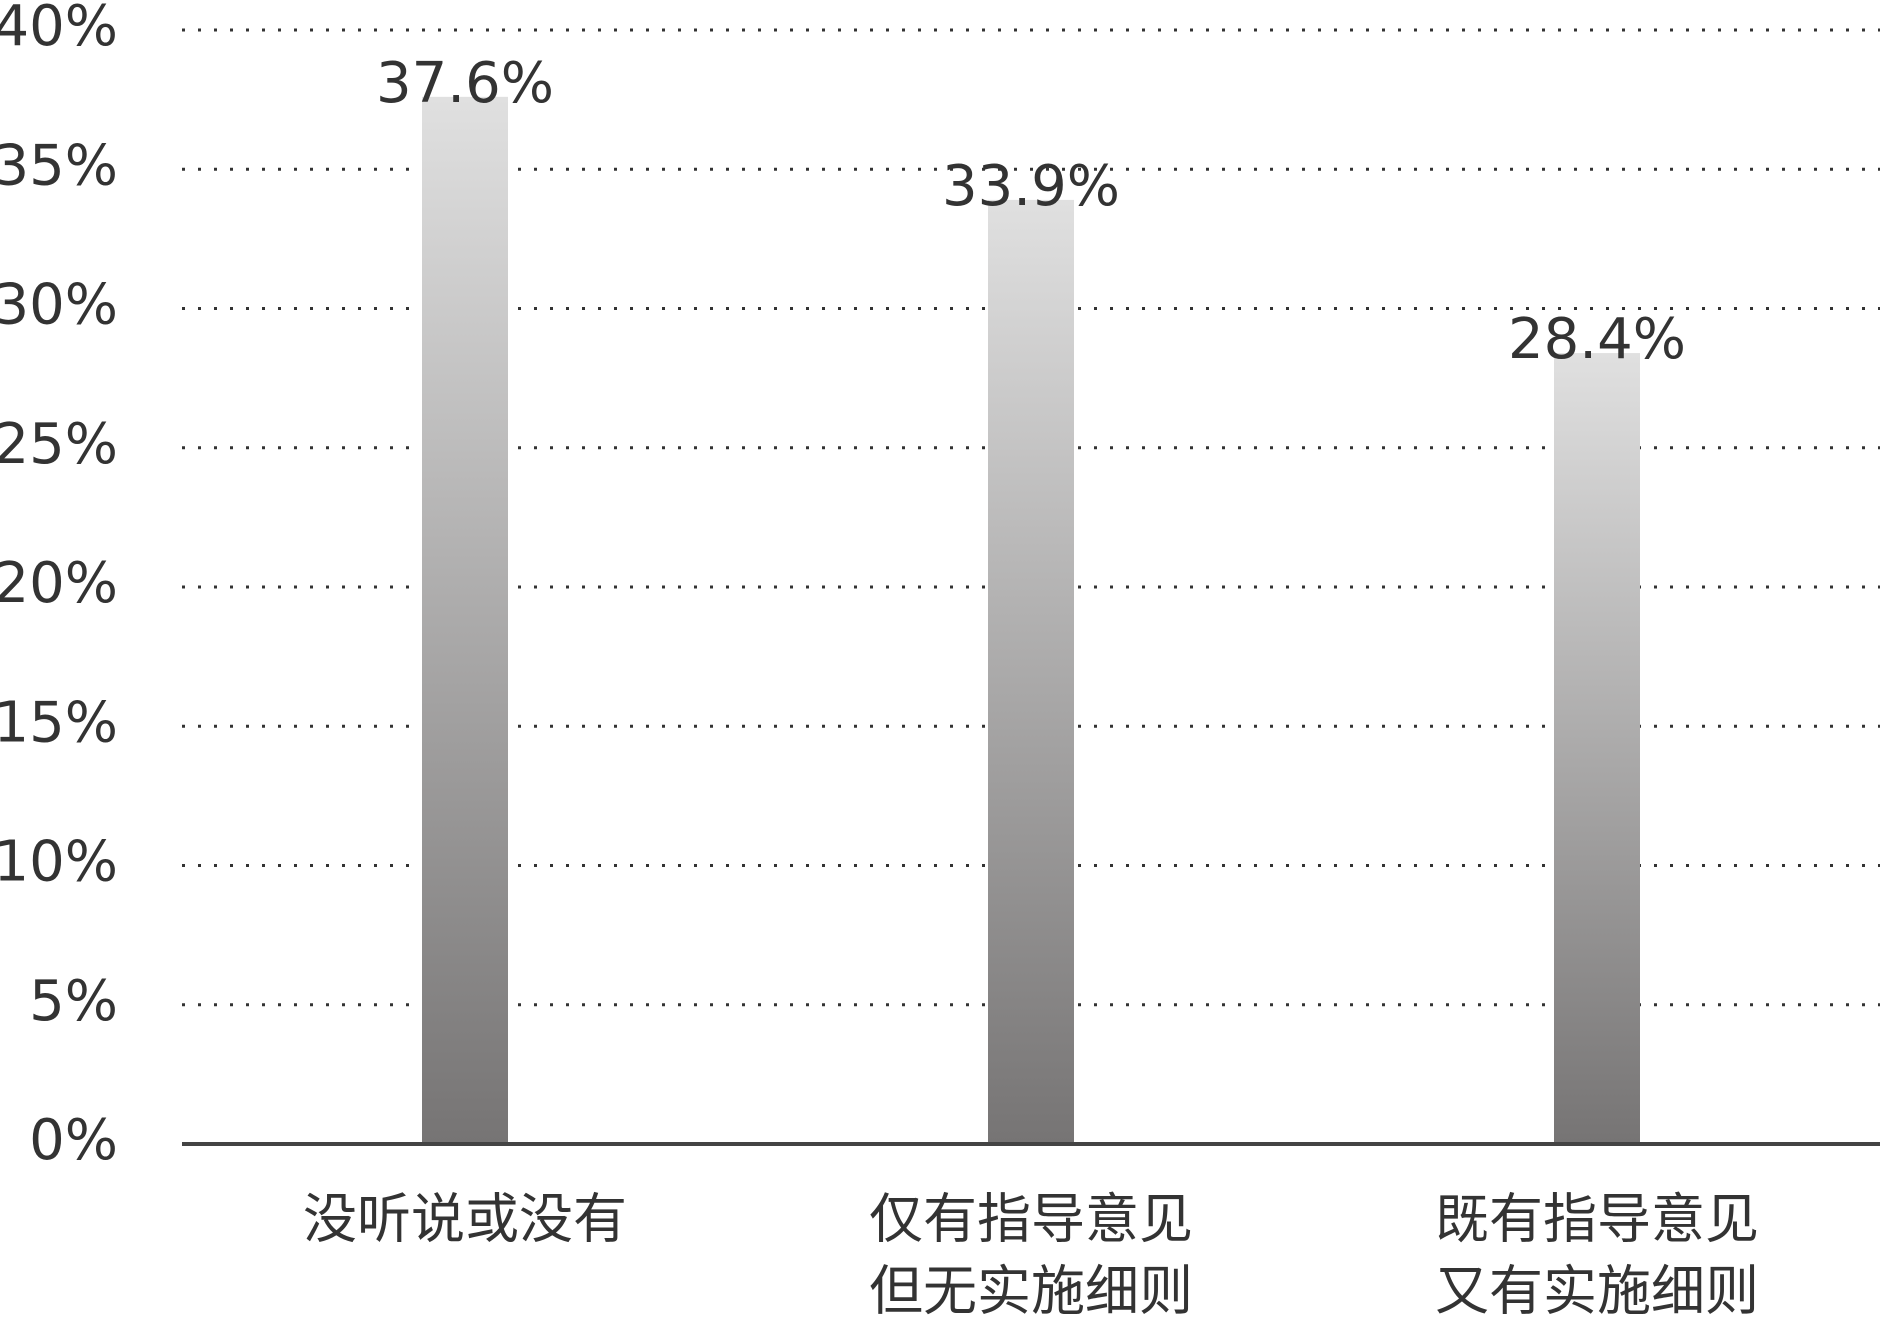 Image resolution: width=1880 pixels, height=1336 pixels. I want to click on y-tick-label: 20%, so click(59, 583).